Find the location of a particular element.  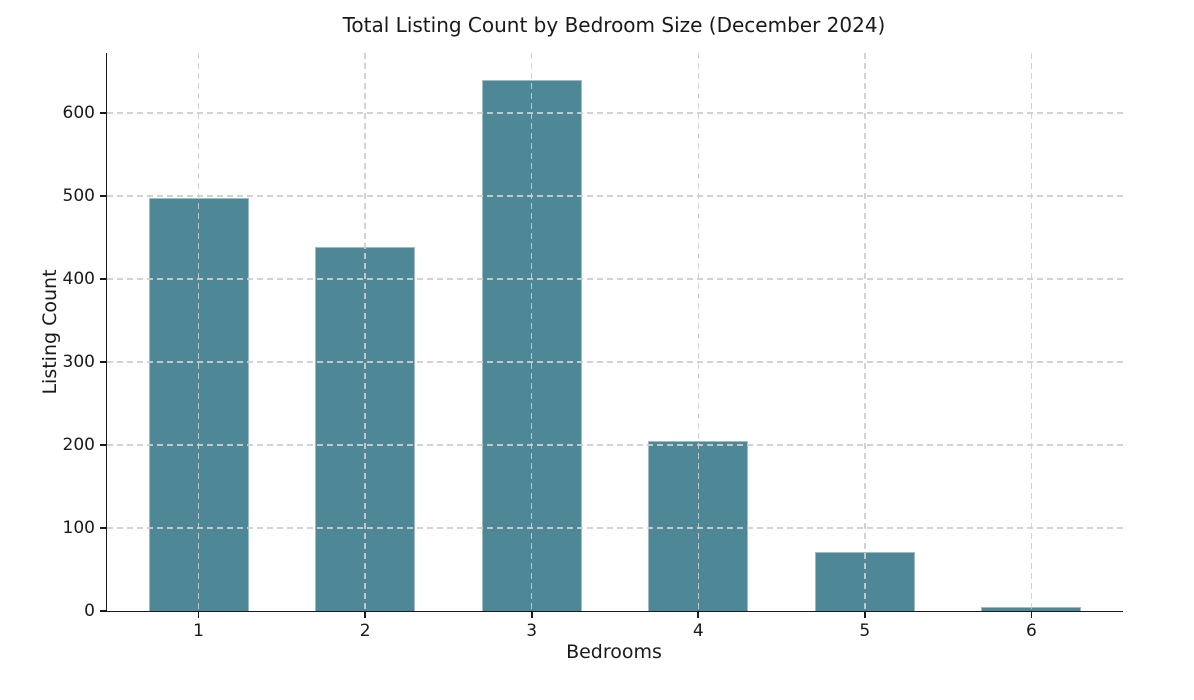

x-tick-label: 5 is located at coordinates (865, 631).